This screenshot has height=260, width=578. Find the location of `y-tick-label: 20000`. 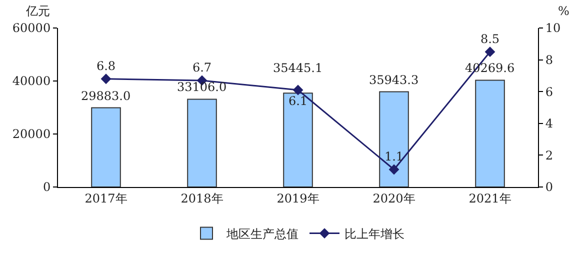

y-tick-label: 20000 is located at coordinates (31, 134).